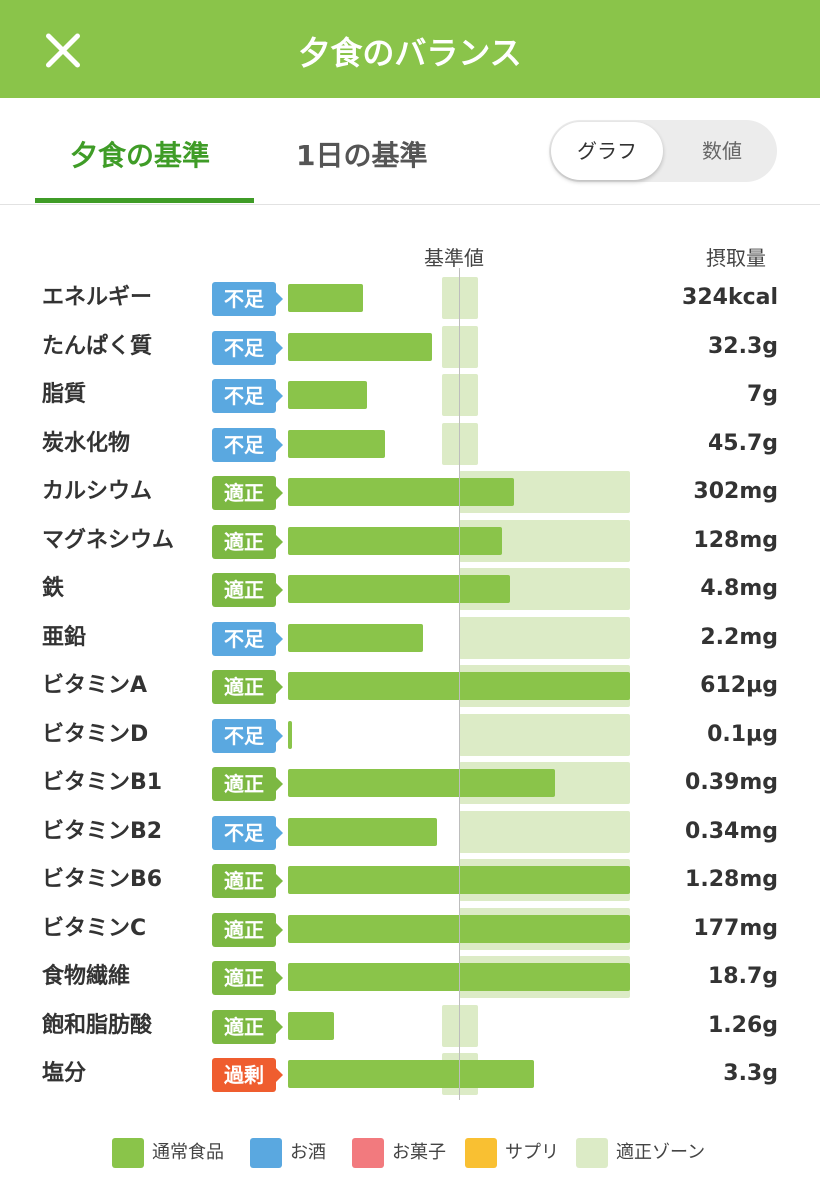 This screenshot has height=1200, width=820. I want to click on nutrient-row: ビタミンC 適正 177mg, so click(410, 929).